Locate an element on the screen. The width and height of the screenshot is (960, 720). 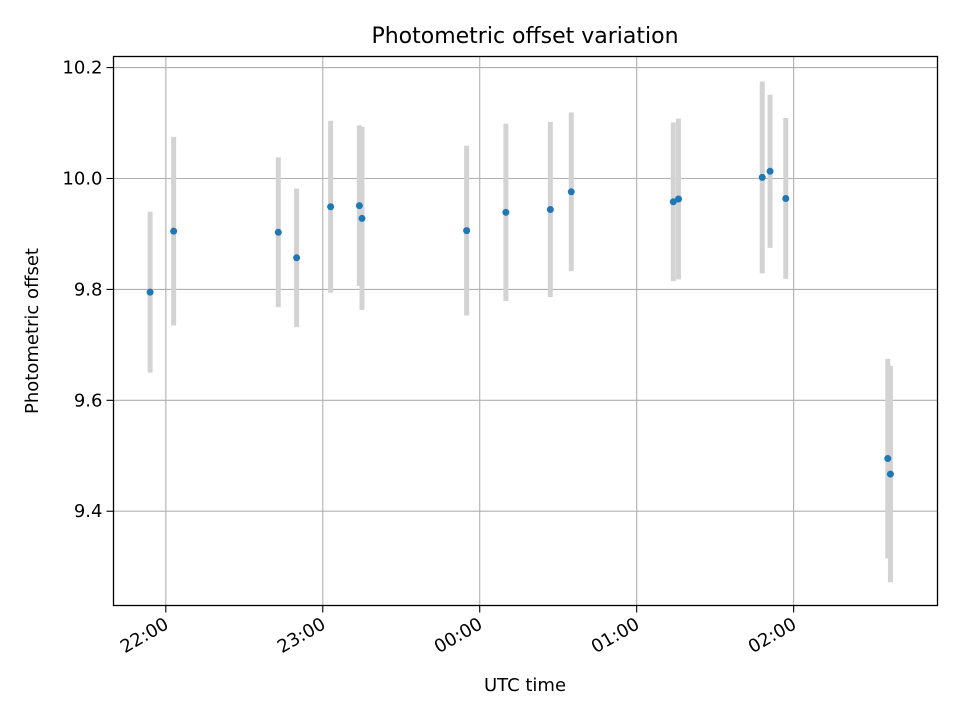
y-tick-label: 10.2 is located at coordinates (82, 68).